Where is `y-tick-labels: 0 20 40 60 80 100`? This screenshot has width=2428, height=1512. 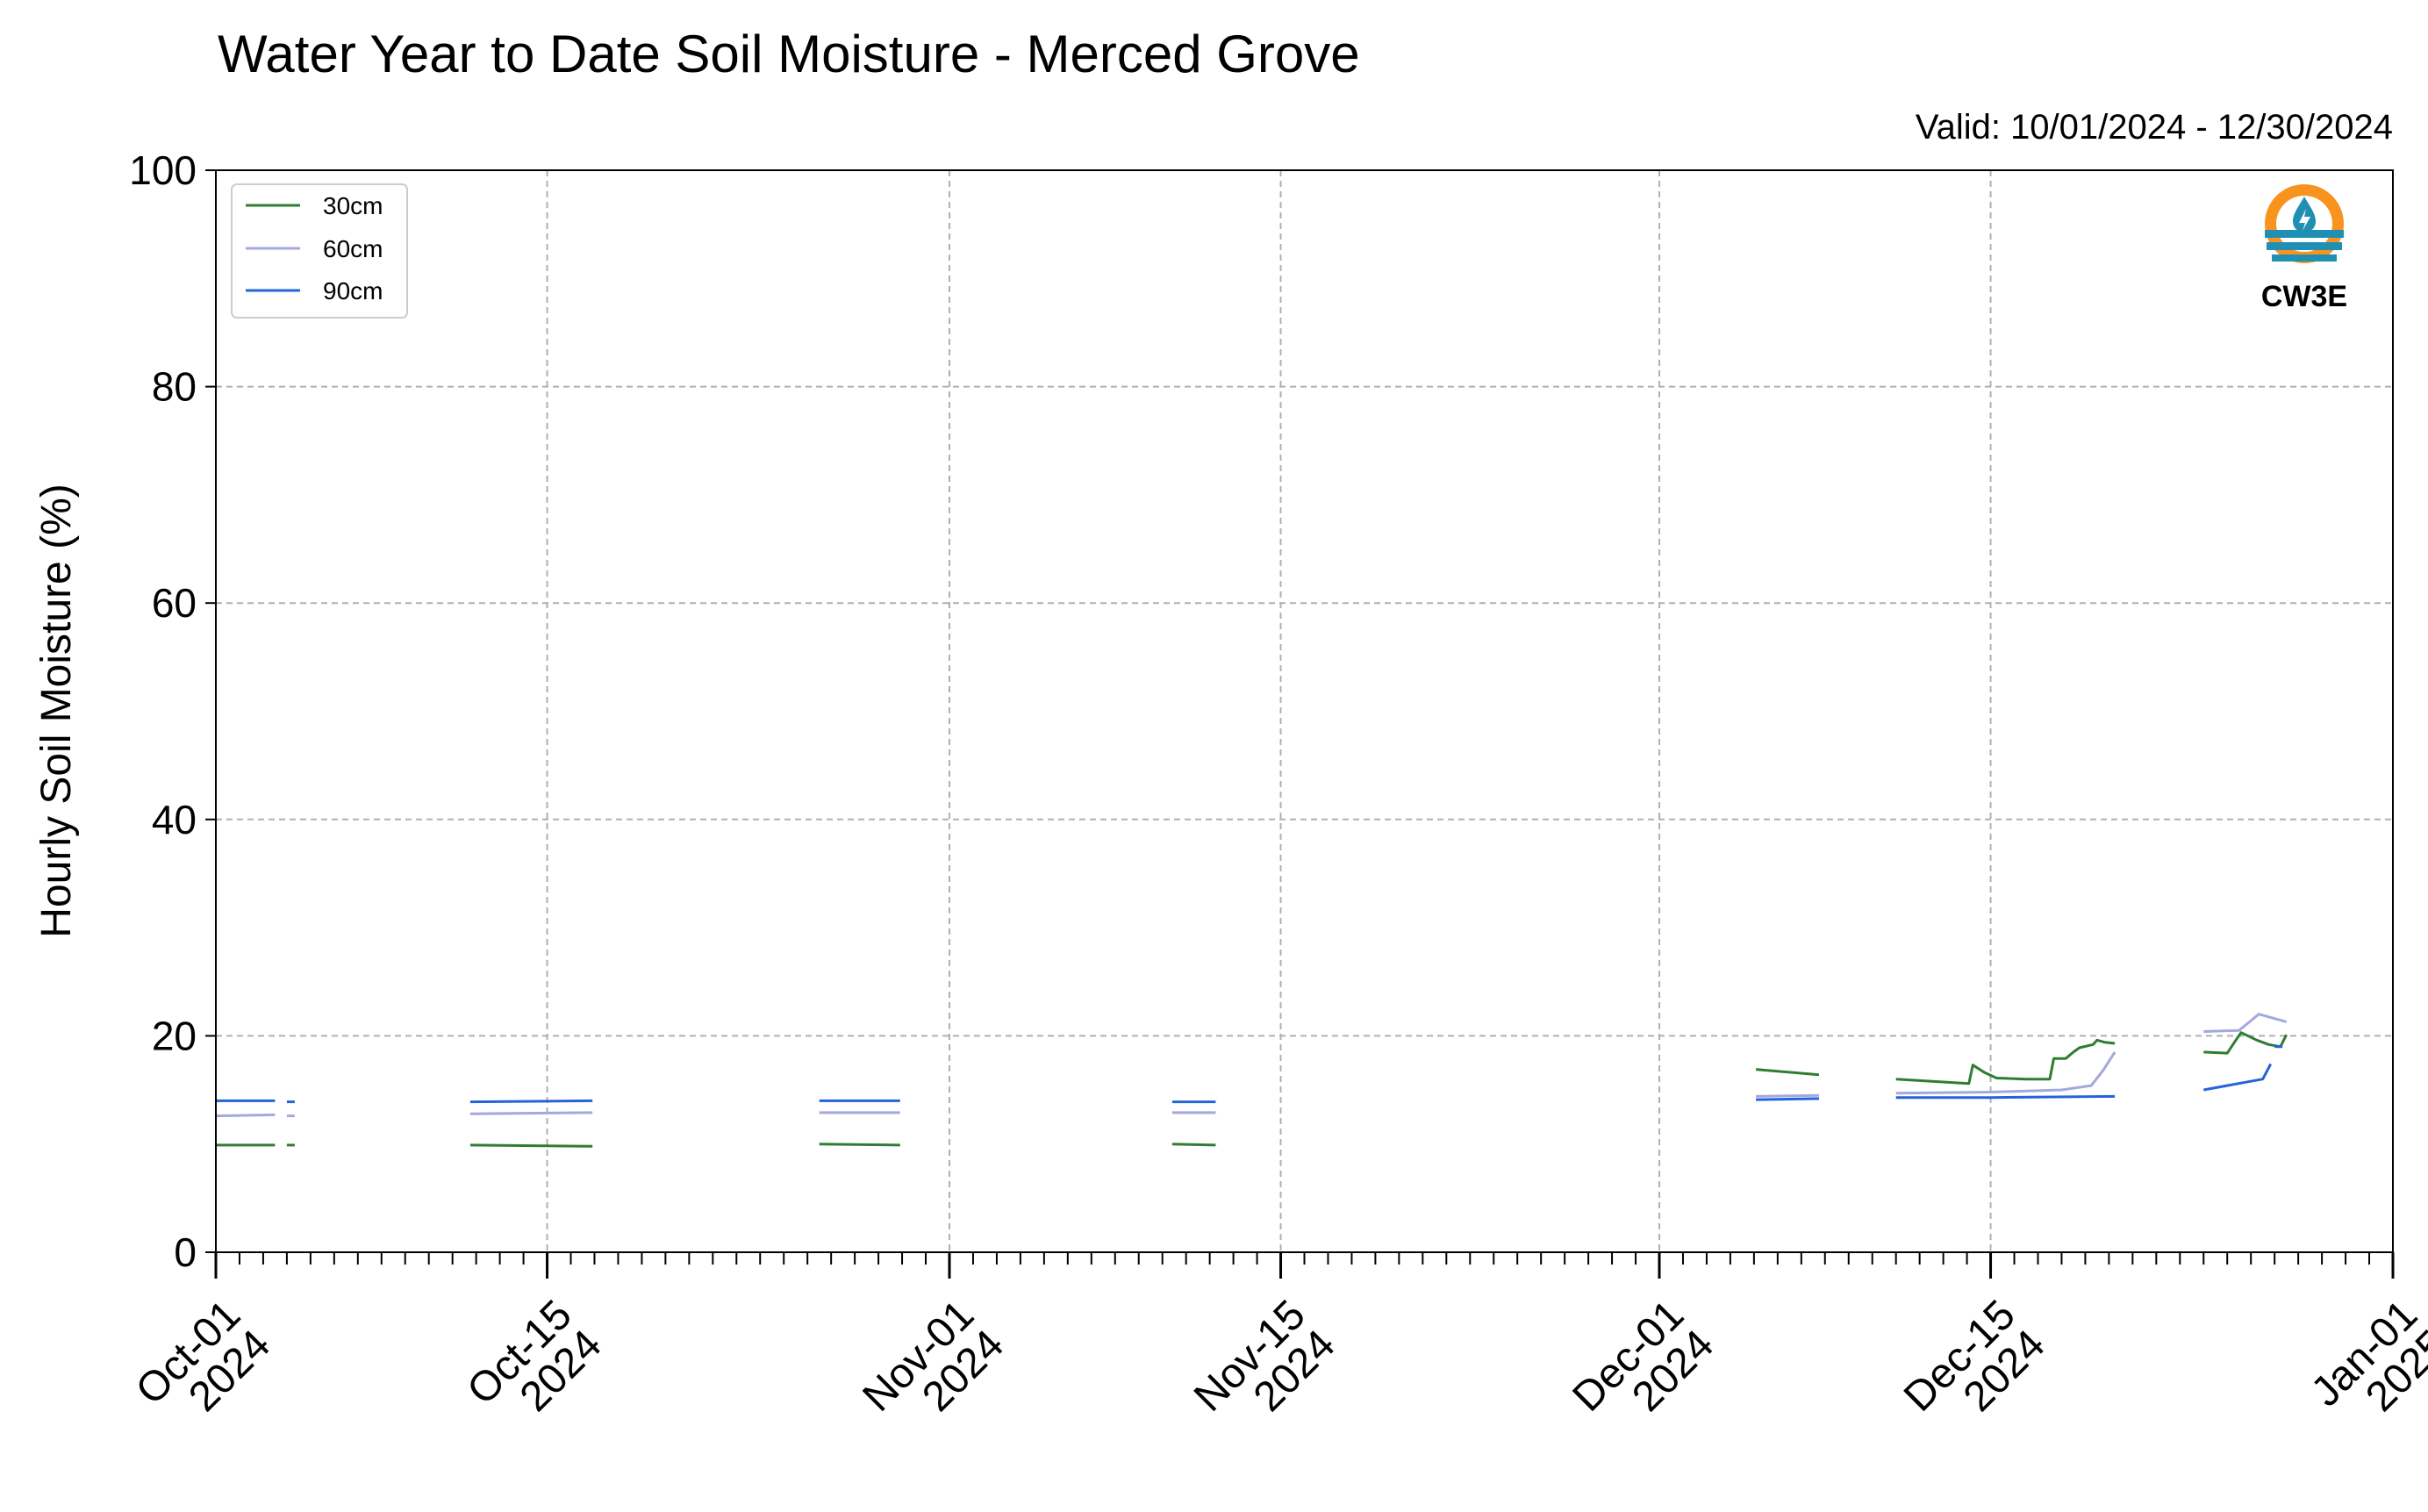
y-tick-labels: 0 20 40 60 80 100 is located at coordinates (163, 711).